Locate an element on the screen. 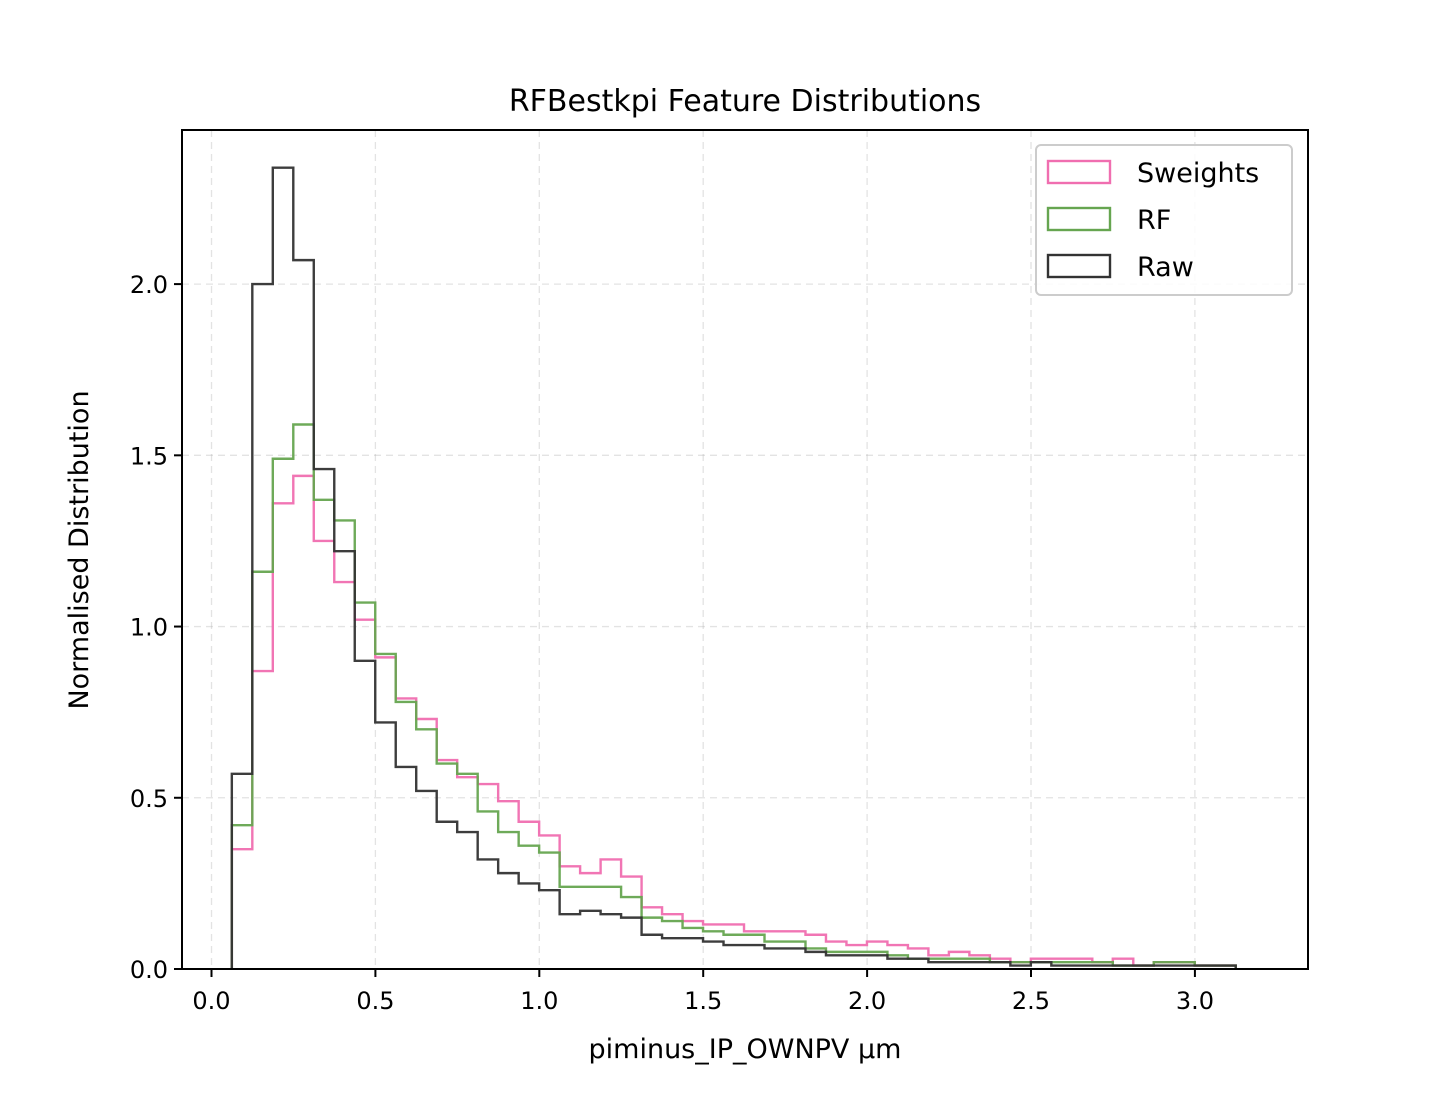 The height and width of the screenshot is (1093, 1452). x-tick-label: 1.0 is located at coordinates (539, 1001).